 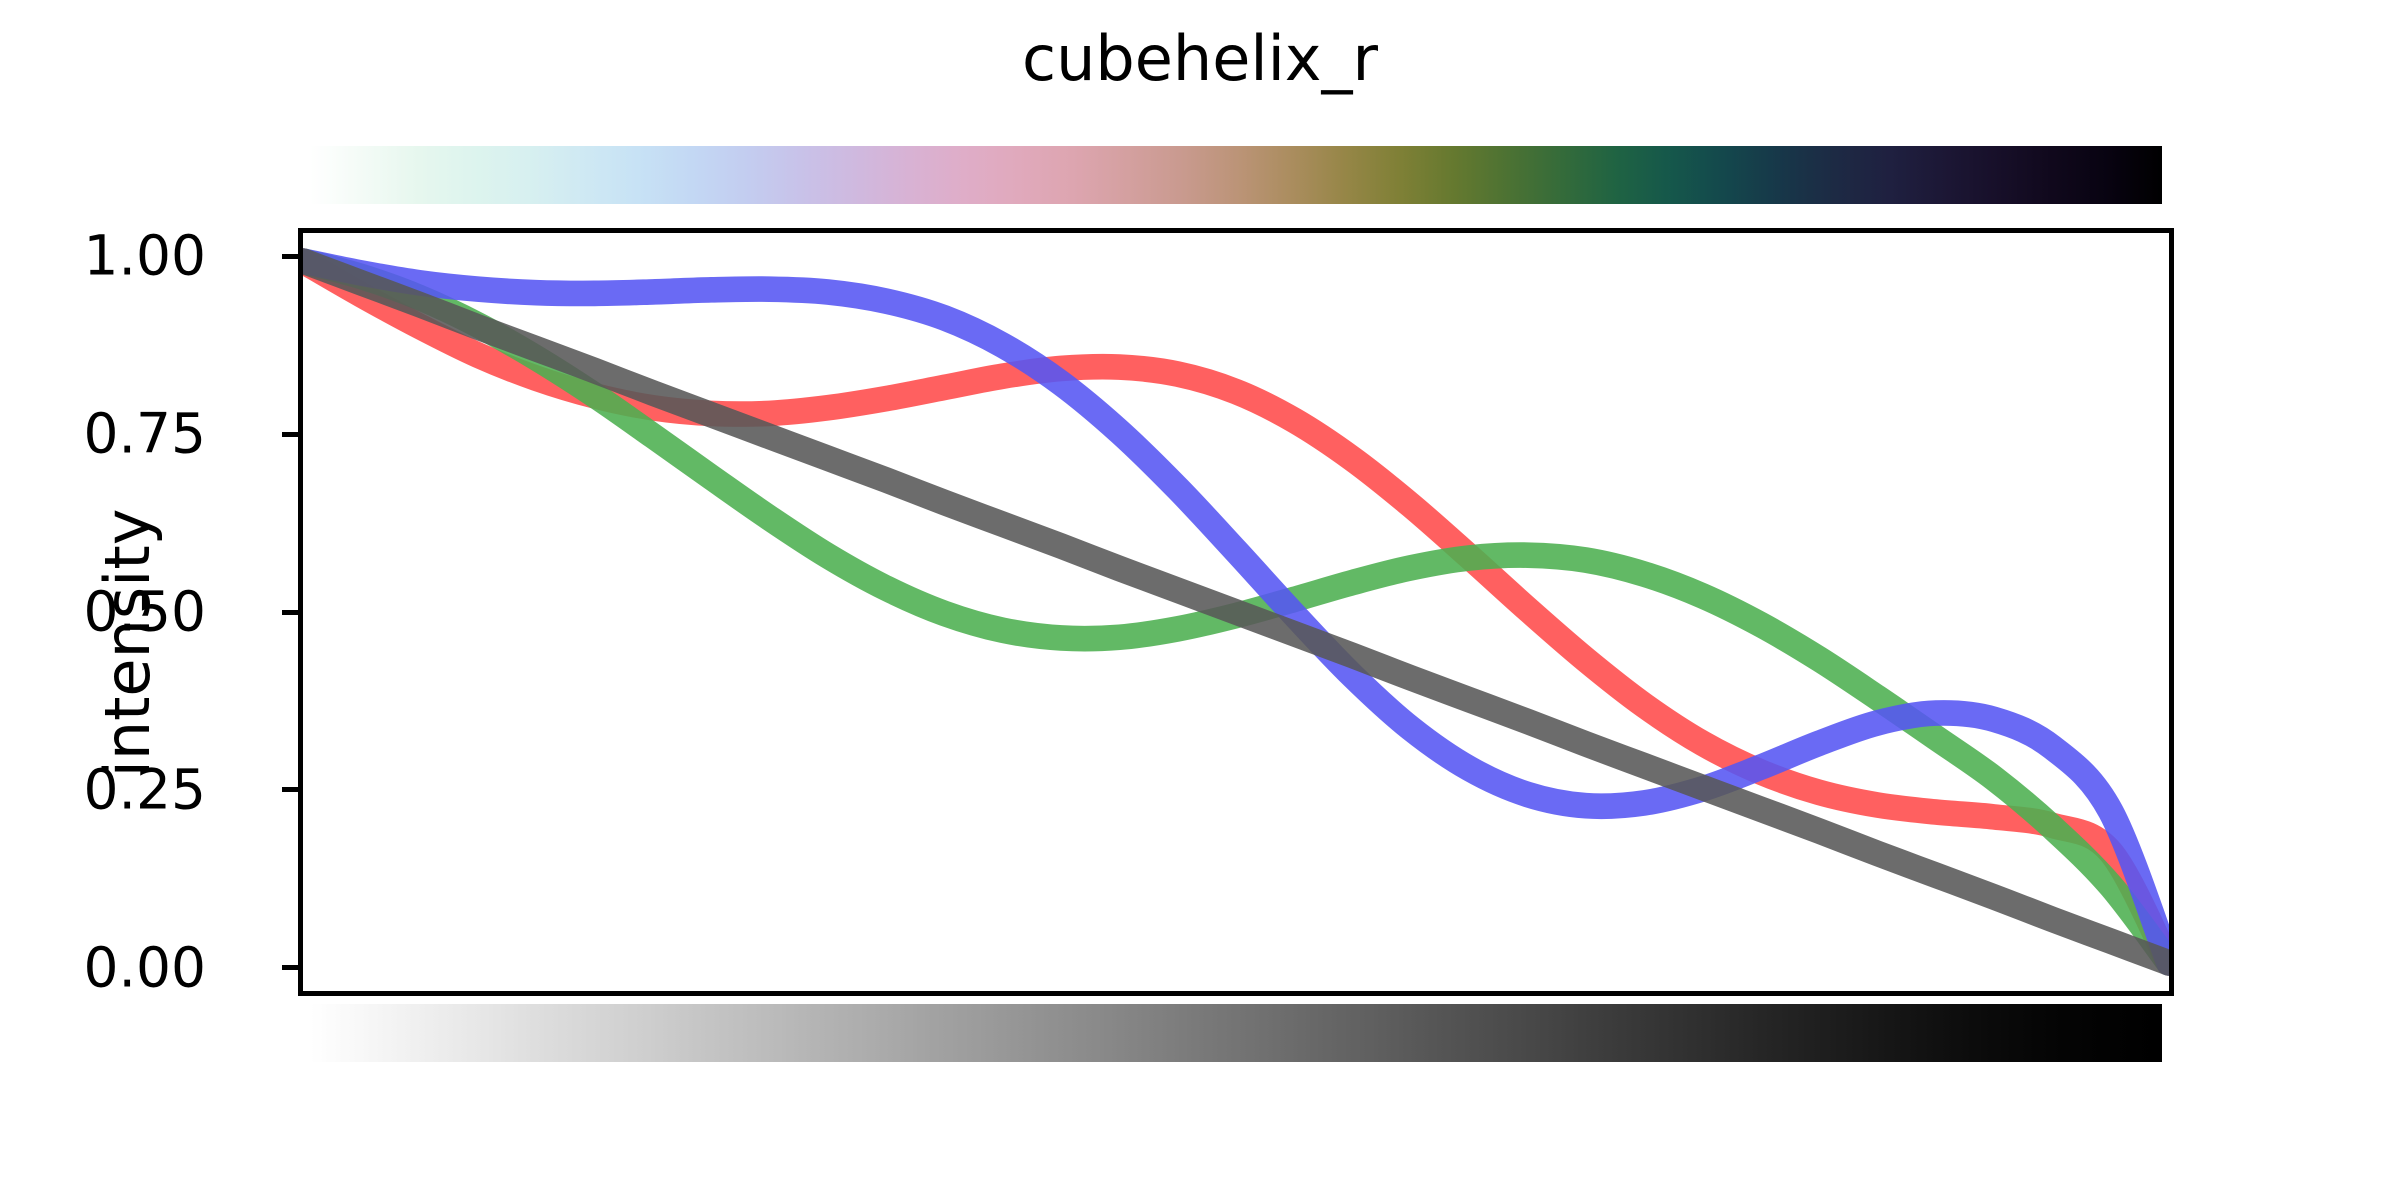 I want to click on cubehelix-colorbar, so click(x=1236, y=175).